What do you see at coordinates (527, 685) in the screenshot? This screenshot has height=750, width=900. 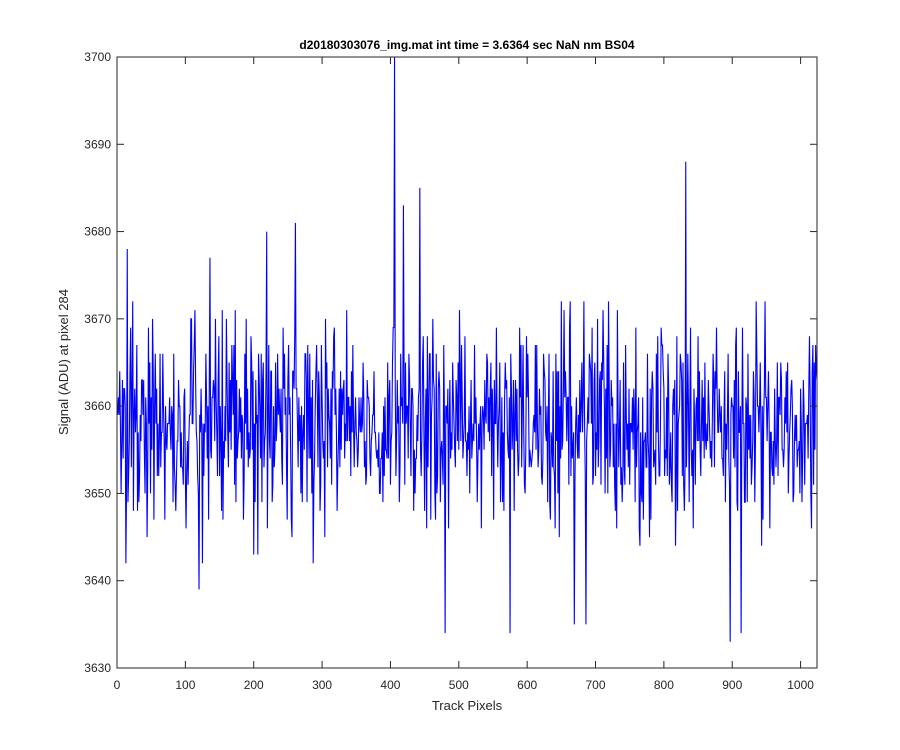 I see `x-tick-label: 600` at bounding box center [527, 685].